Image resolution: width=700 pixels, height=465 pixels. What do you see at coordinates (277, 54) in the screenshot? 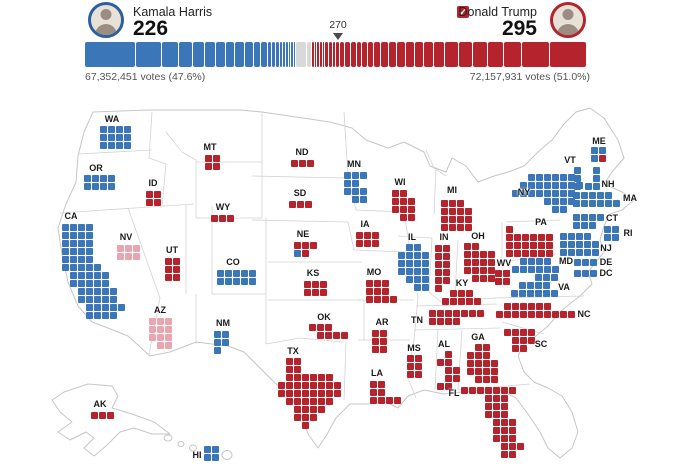
I see `bar-segment-NH` at bounding box center [277, 54].